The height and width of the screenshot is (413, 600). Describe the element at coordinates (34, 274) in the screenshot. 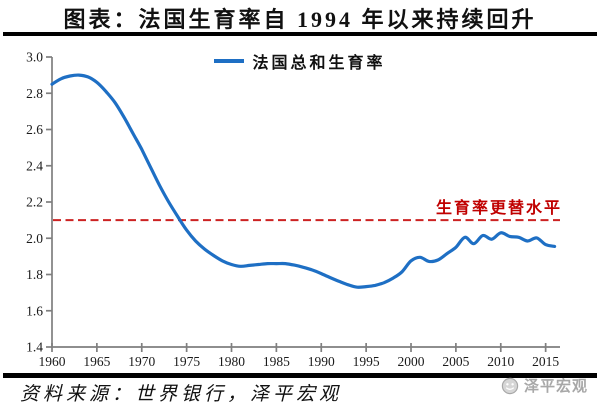

I see `y-tick-label: 1.8` at that location.